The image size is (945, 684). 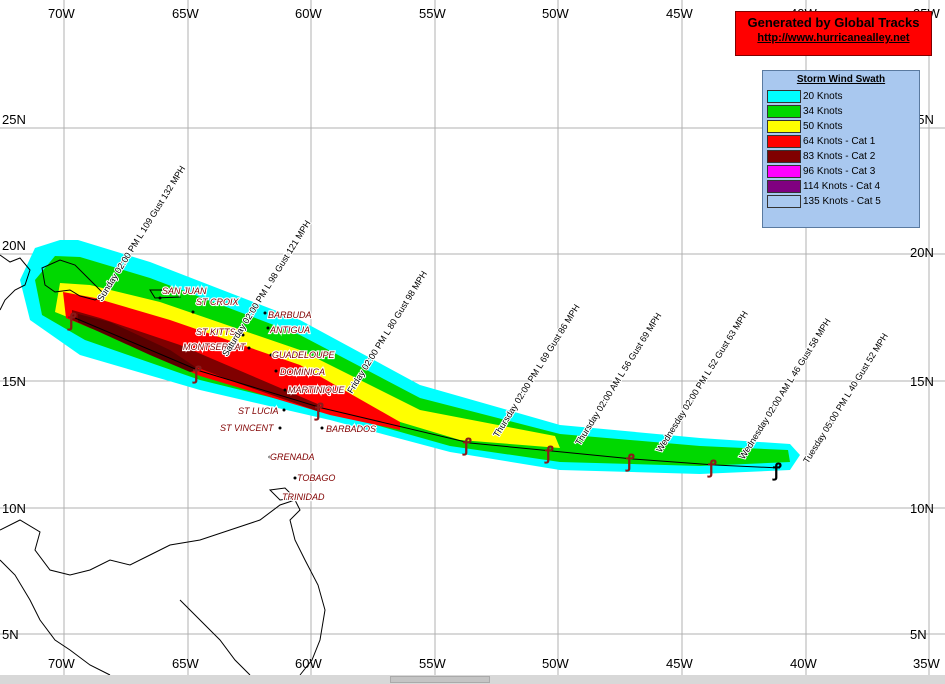 I want to click on legend-label: 34 Knots, so click(x=823, y=111).